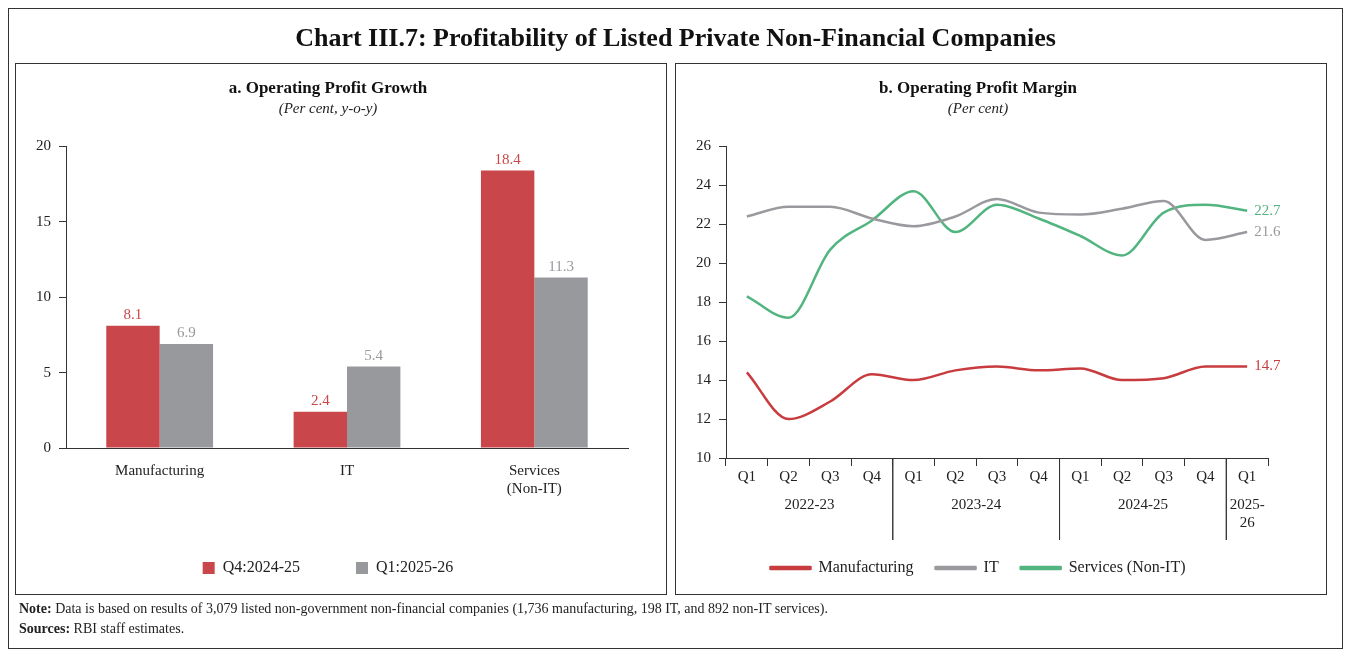 This screenshot has width=1353, height=657. Describe the element at coordinates (186, 332) in the screenshot. I see `data-label: 6.9` at that location.